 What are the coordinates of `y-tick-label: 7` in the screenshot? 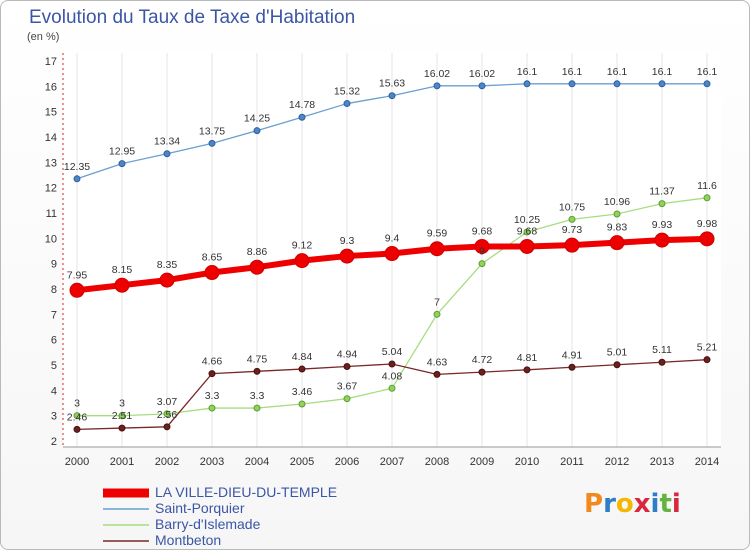 It's located at (54, 315).